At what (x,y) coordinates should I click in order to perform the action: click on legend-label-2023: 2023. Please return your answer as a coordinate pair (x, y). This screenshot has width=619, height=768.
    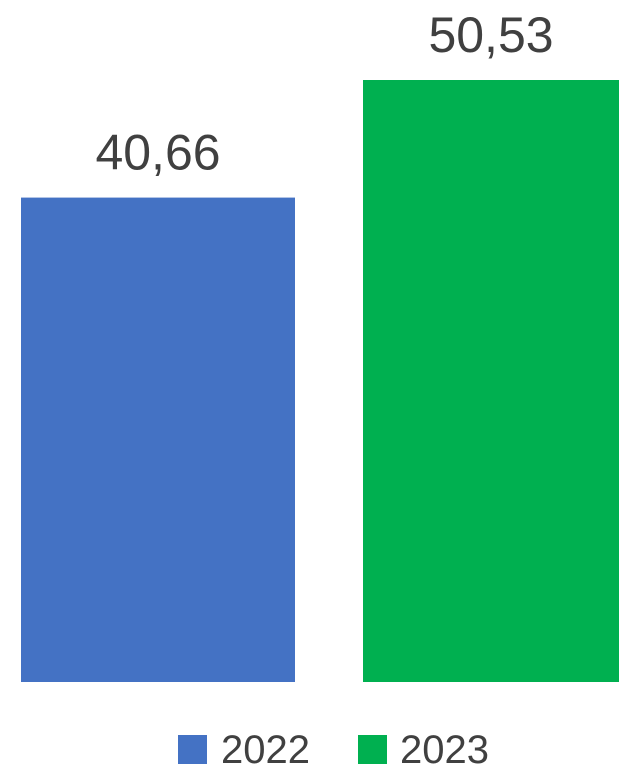
    Looking at the image, I should click on (444, 748).